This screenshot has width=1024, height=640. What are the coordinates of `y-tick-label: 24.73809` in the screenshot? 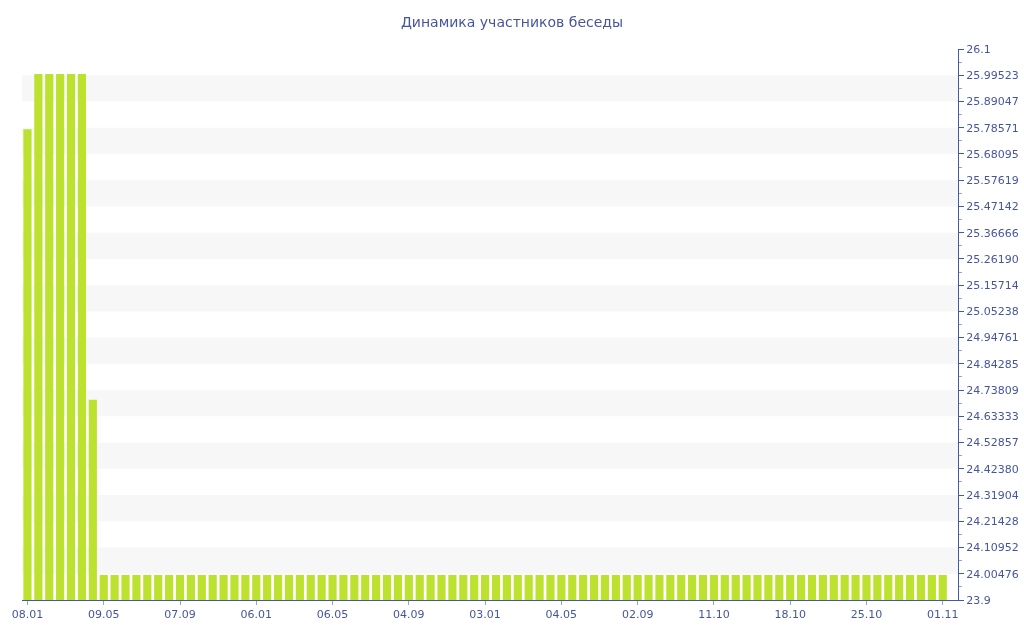 It's located at (992, 390).